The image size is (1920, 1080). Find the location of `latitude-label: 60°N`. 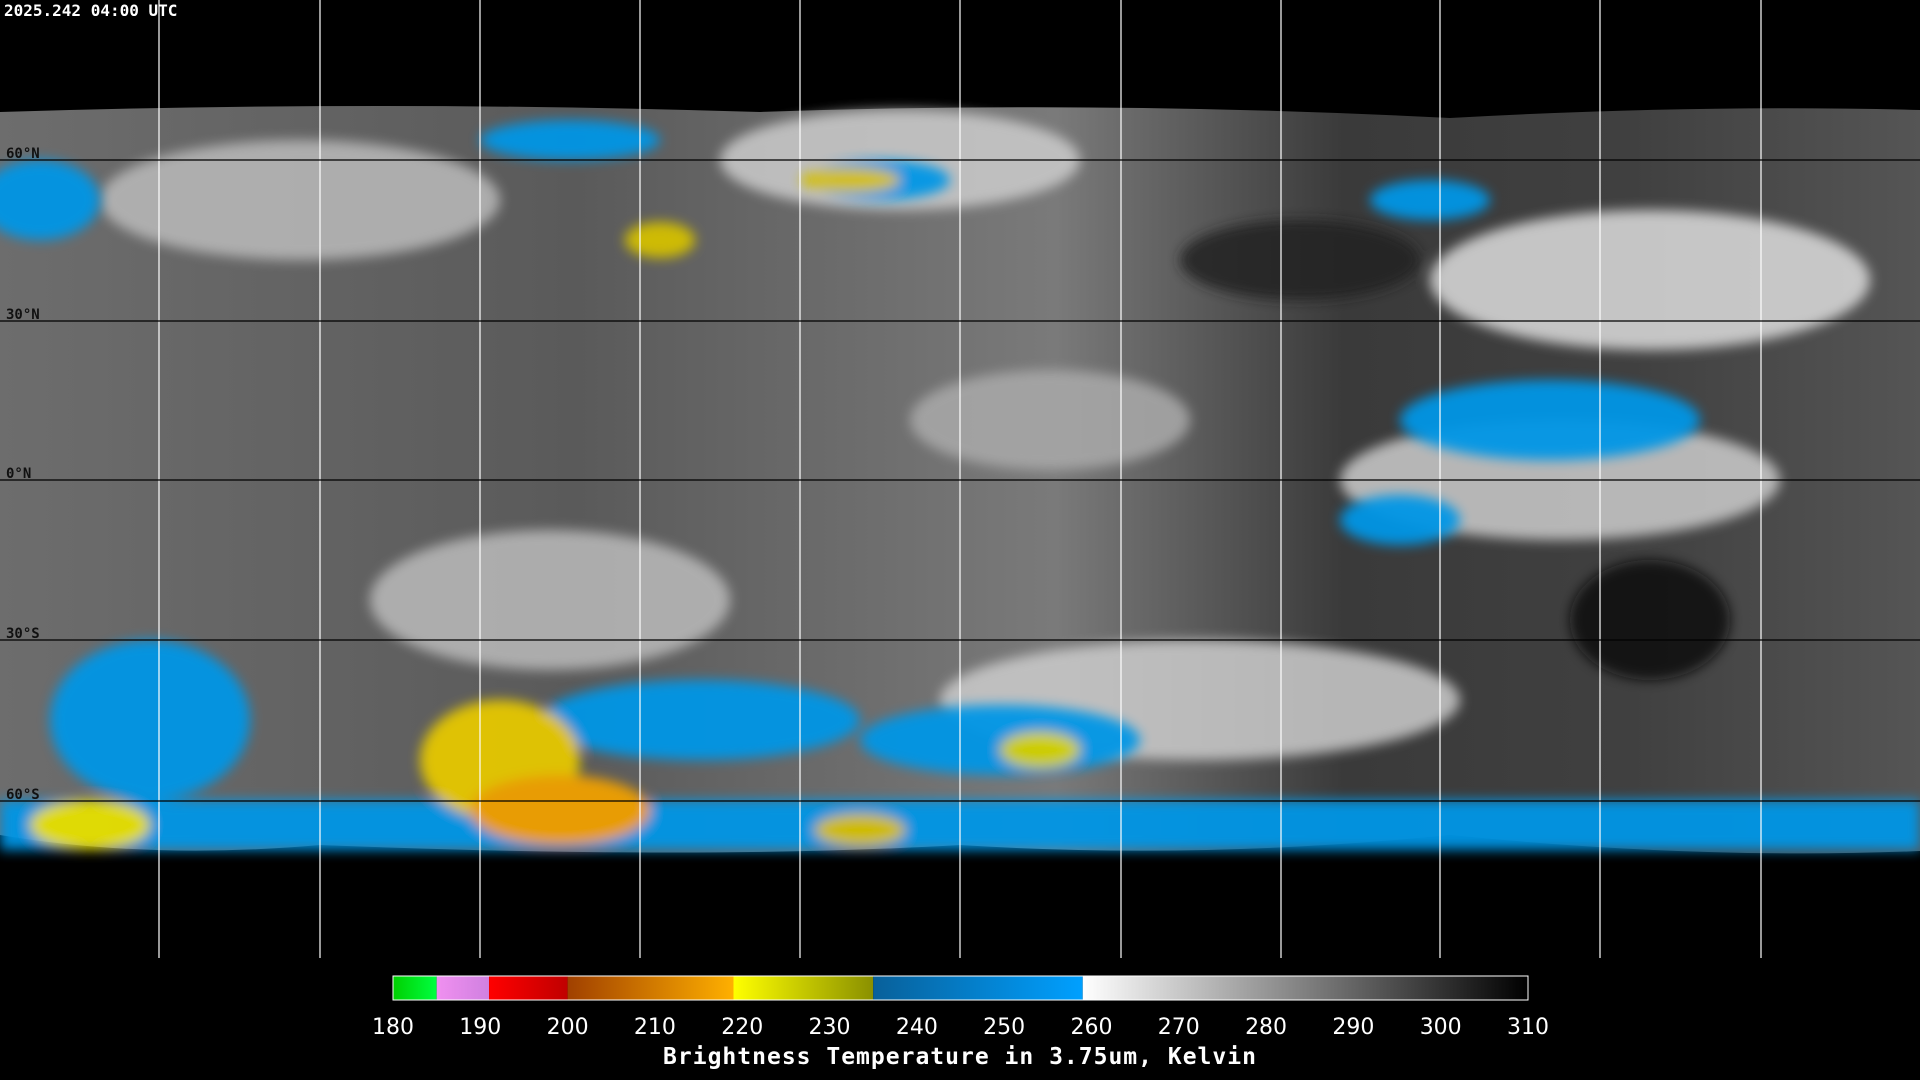

latitude-label: 60°N is located at coordinates (23, 154).